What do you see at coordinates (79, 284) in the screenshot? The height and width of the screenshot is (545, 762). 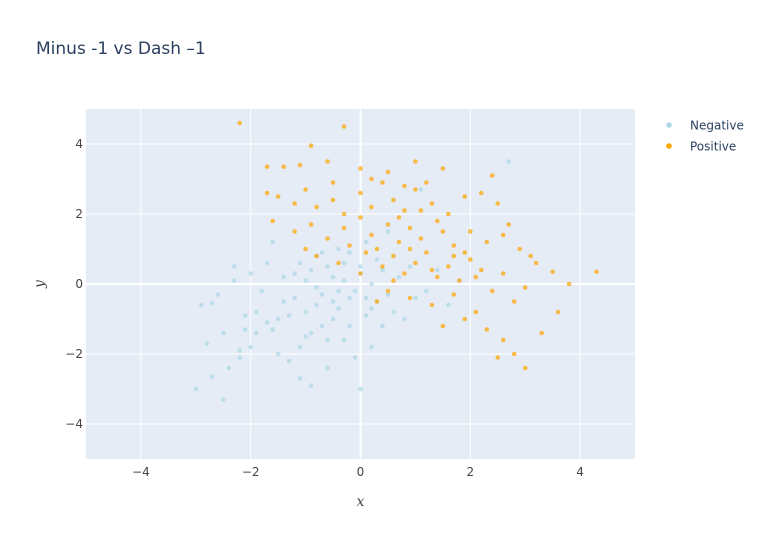 I see `y-tick-label: 0` at bounding box center [79, 284].